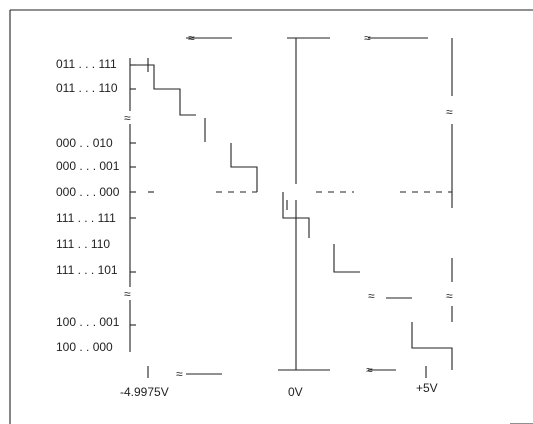 Image resolution: width=533 pixels, height=424 pixels. What do you see at coordinates (83, 244) in the screenshot?
I see `code-label: 111 . . 110` at bounding box center [83, 244].